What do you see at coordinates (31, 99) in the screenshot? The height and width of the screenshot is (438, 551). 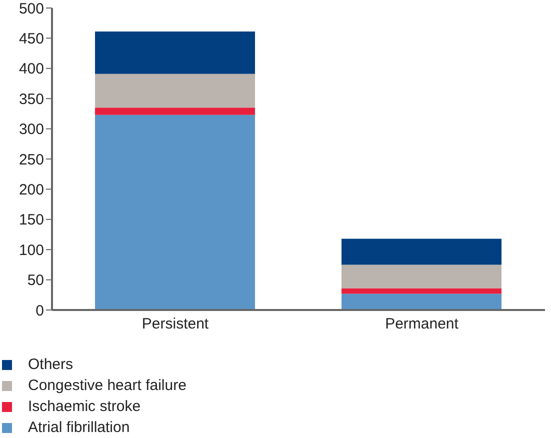 I see `y-tick-label: 350` at bounding box center [31, 99].